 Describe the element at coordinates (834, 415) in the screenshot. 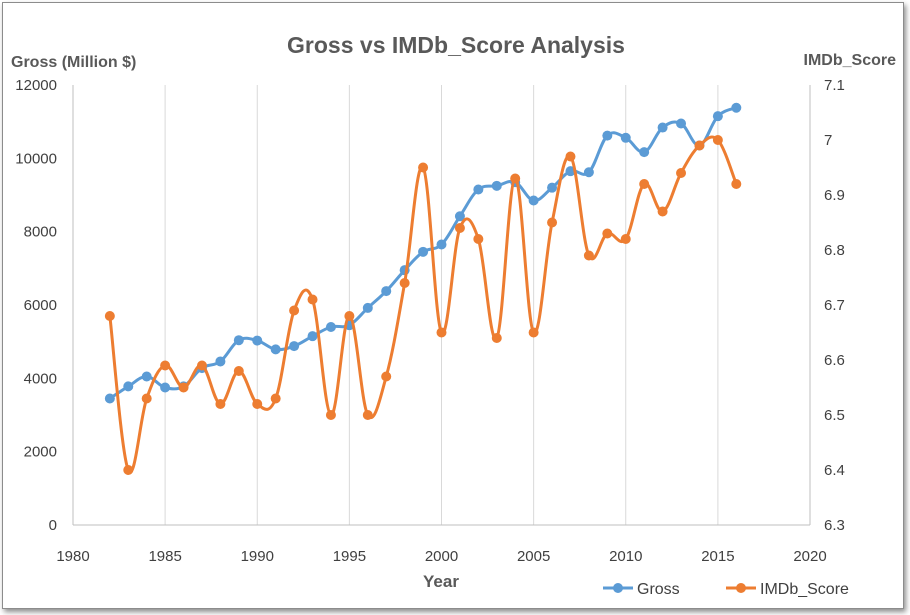

I see `right-y-tick-label: 6.5` at that location.